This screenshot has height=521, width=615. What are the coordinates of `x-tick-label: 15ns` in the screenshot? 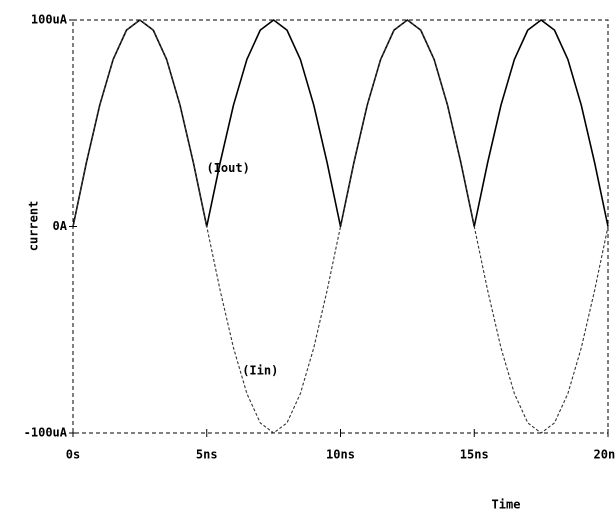 It's located at (474, 455).